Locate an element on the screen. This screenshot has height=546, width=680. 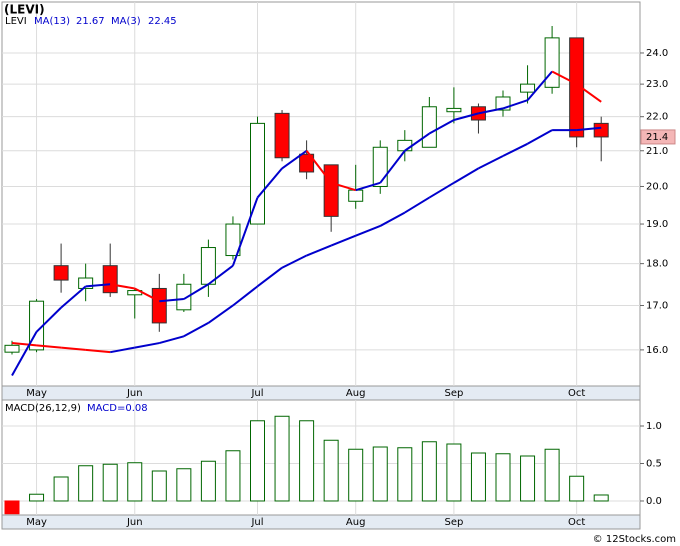
y-tick-label: 1.0 is located at coordinates (654, 426).